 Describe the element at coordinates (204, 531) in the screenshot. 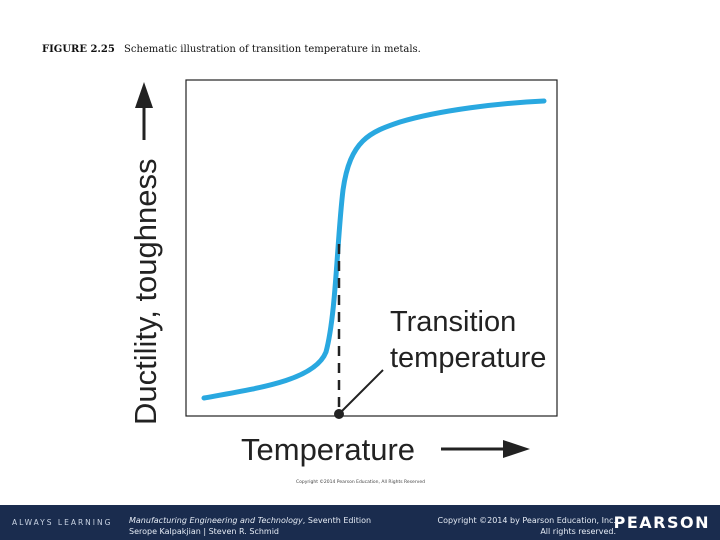

I see `book-authors: Serope Kalpakjian | Steven R. Schmid` at that location.